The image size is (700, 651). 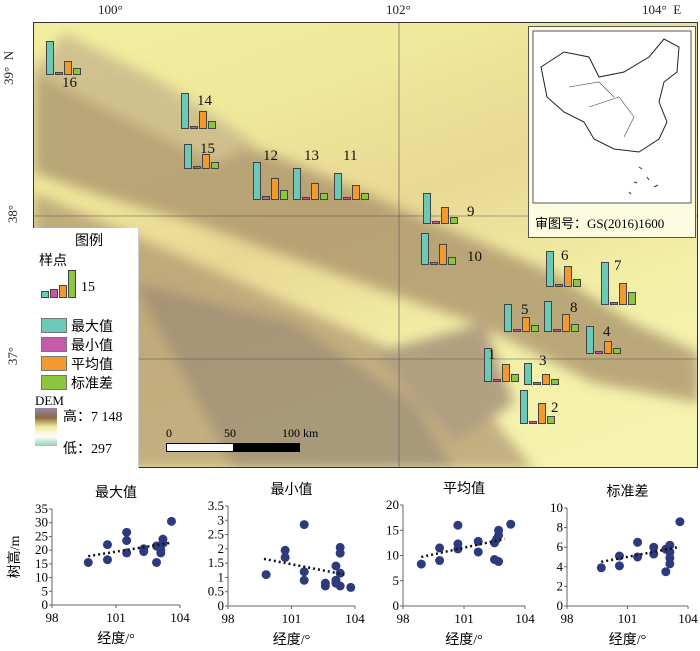 I want to click on site-label: 2, so click(x=555, y=408).